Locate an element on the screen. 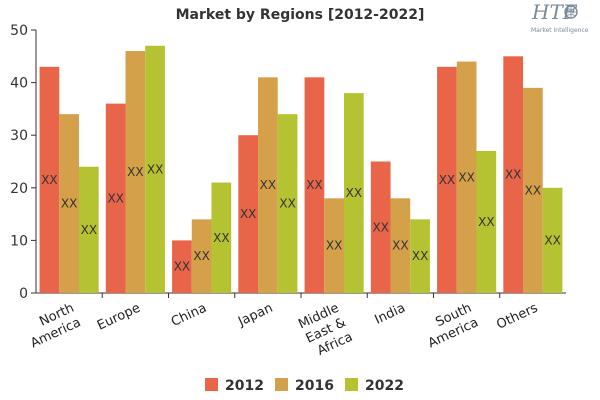 The width and height of the screenshot is (600, 400). legend-label: 2012 is located at coordinates (244, 386).